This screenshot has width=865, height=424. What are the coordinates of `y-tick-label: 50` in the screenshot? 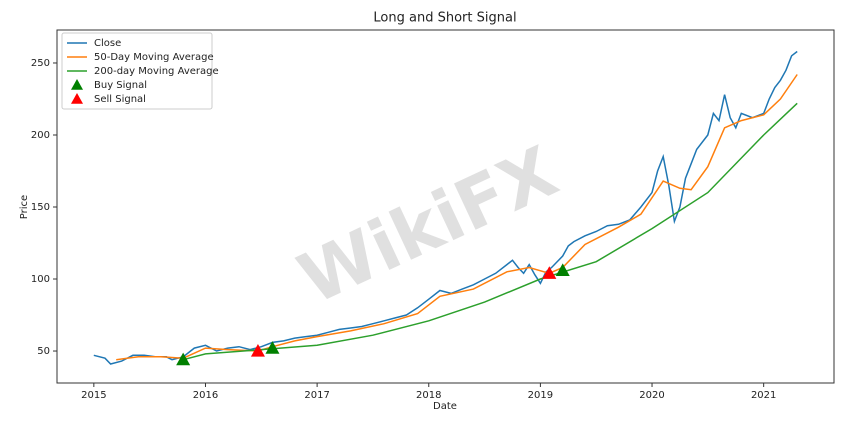 It's located at (43, 351).